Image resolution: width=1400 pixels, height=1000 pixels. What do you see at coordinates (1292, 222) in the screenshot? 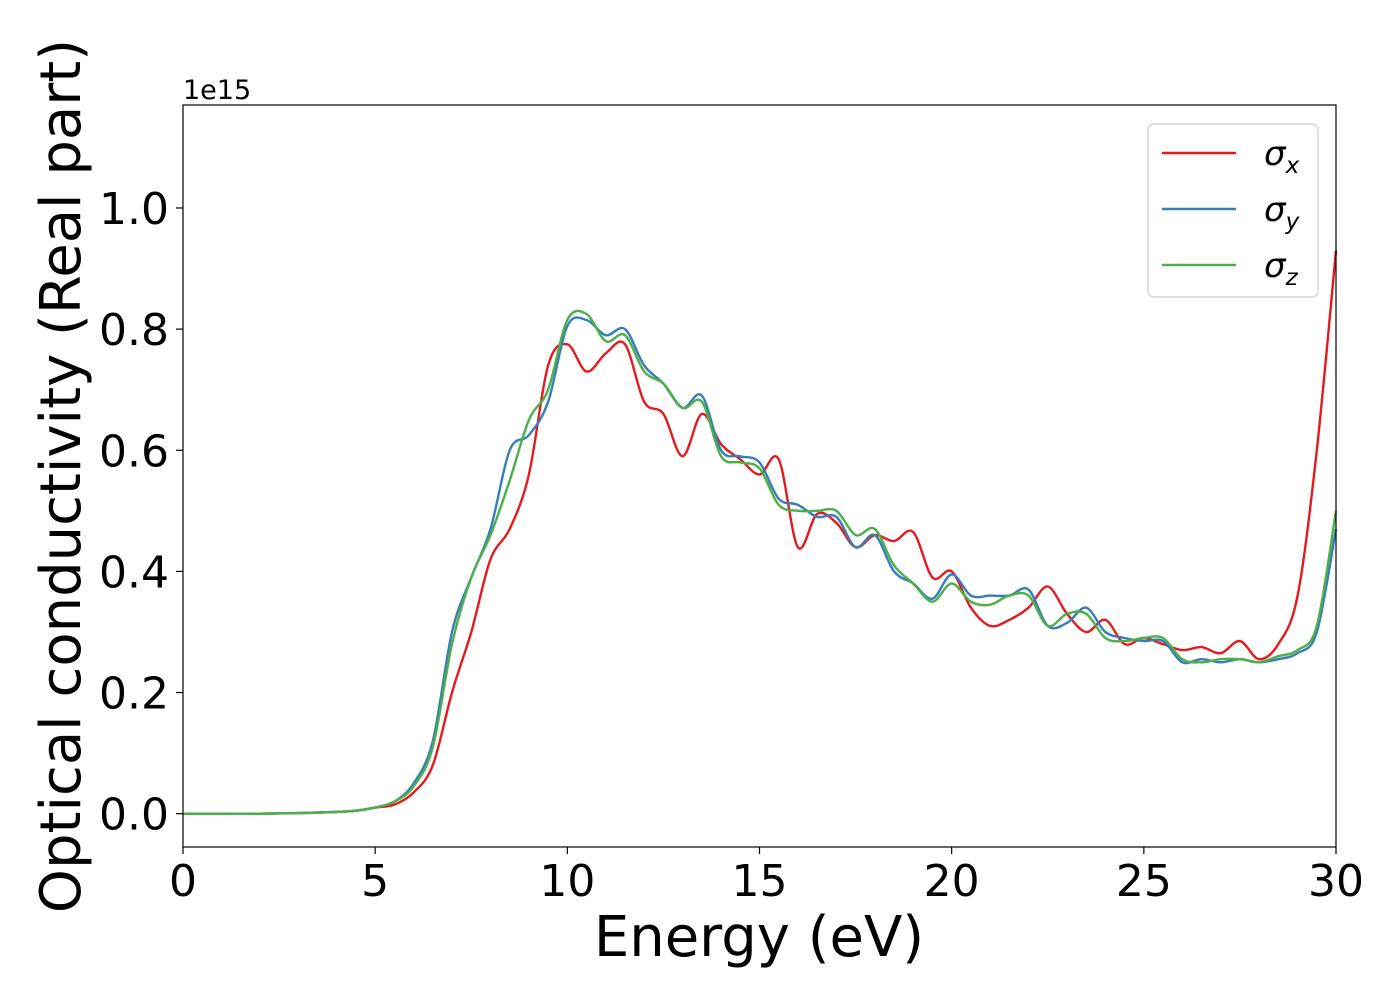
I see `legend-subscript: y` at bounding box center [1292, 222].